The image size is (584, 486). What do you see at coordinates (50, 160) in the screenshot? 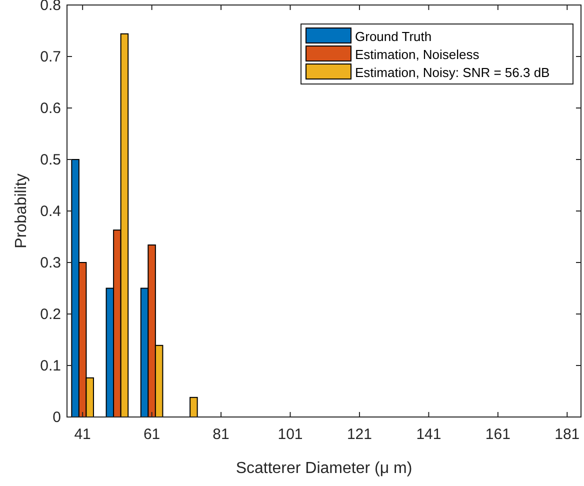
I see `y-tick-label: 0.5` at bounding box center [50, 160].